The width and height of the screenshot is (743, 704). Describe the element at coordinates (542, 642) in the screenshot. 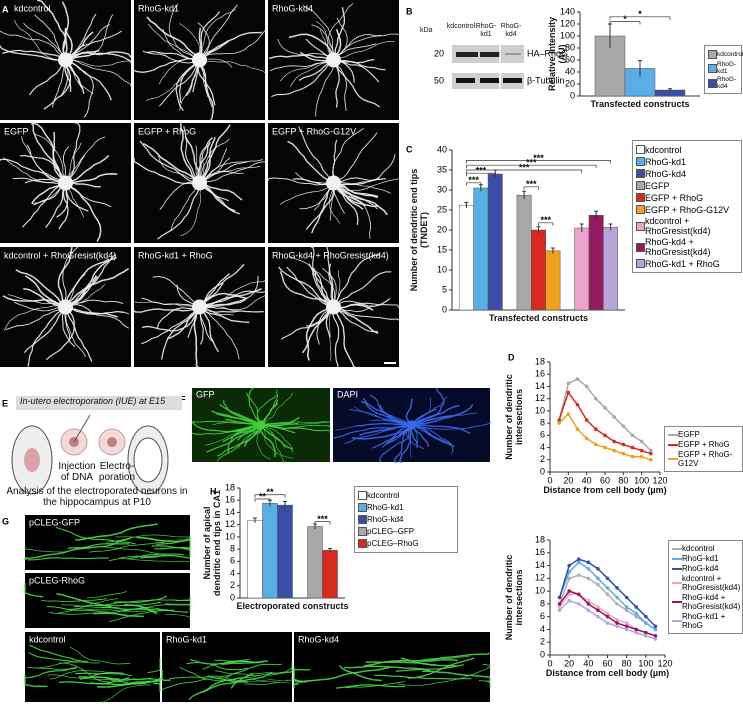

I see `y-tick-label: 2` at that location.